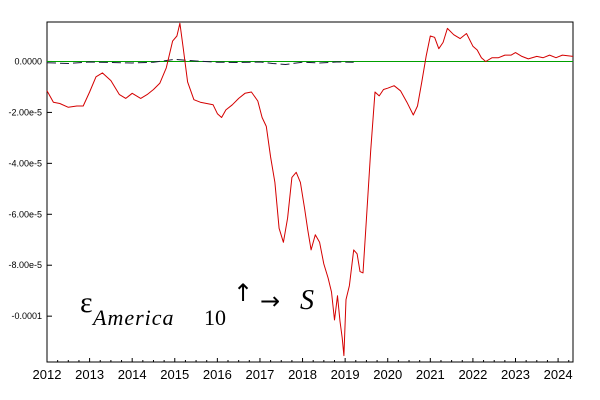  I want to click on annotation-right-arrow-icon: →, so click(270, 301).